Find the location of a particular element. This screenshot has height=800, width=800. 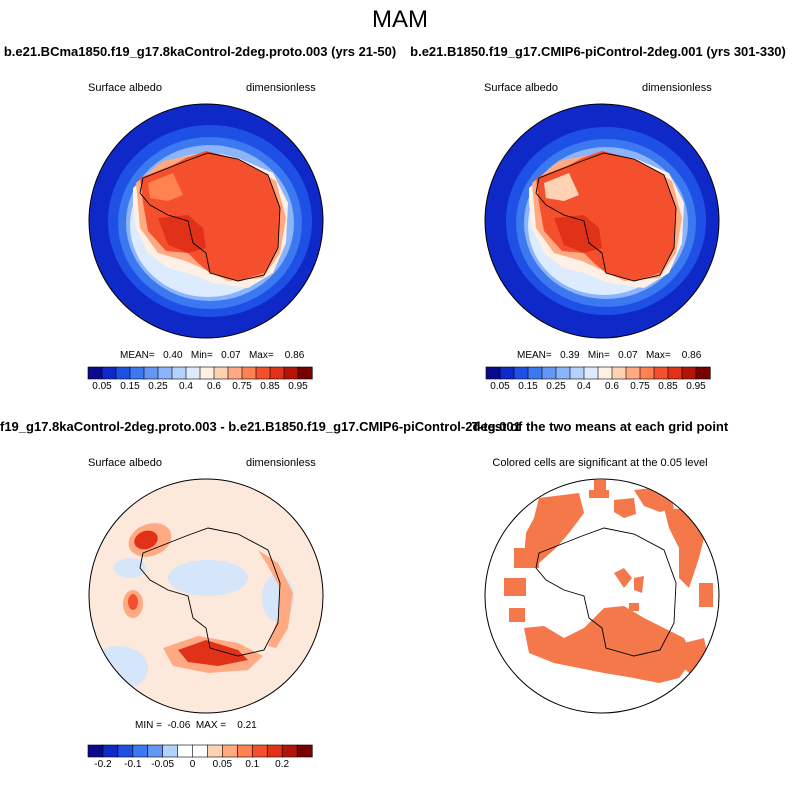

units-label-top-left: dimensionless is located at coordinates (281, 88).